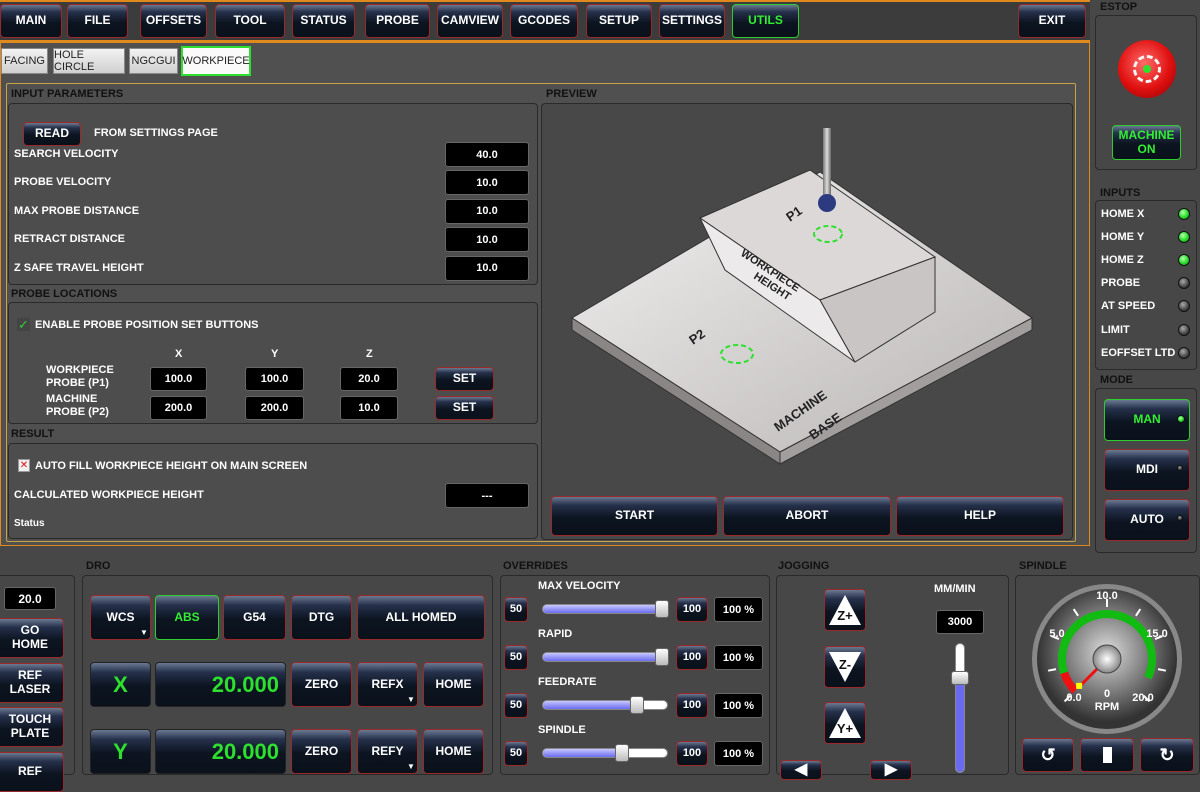 The height and width of the screenshot is (792, 1200). What do you see at coordinates (321, 617) in the screenshot?
I see `dro-dtg-button: DTG` at bounding box center [321, 617].